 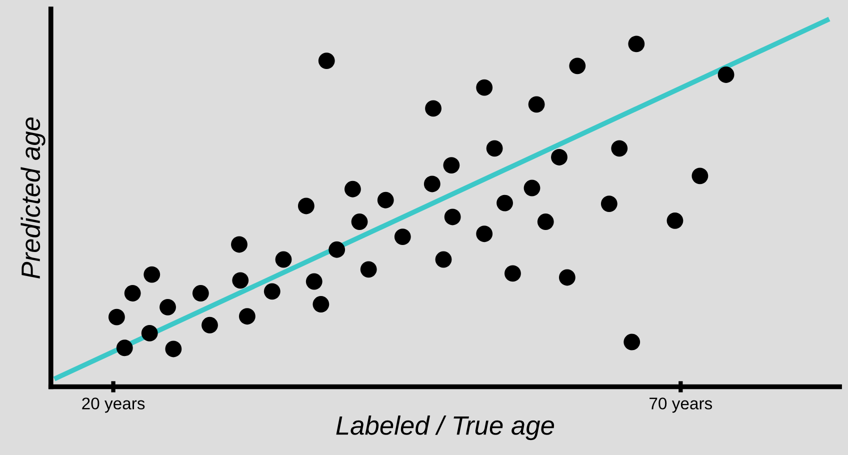 I want to click on y-axis-title: Predicted age, so click(x=33, y=198).